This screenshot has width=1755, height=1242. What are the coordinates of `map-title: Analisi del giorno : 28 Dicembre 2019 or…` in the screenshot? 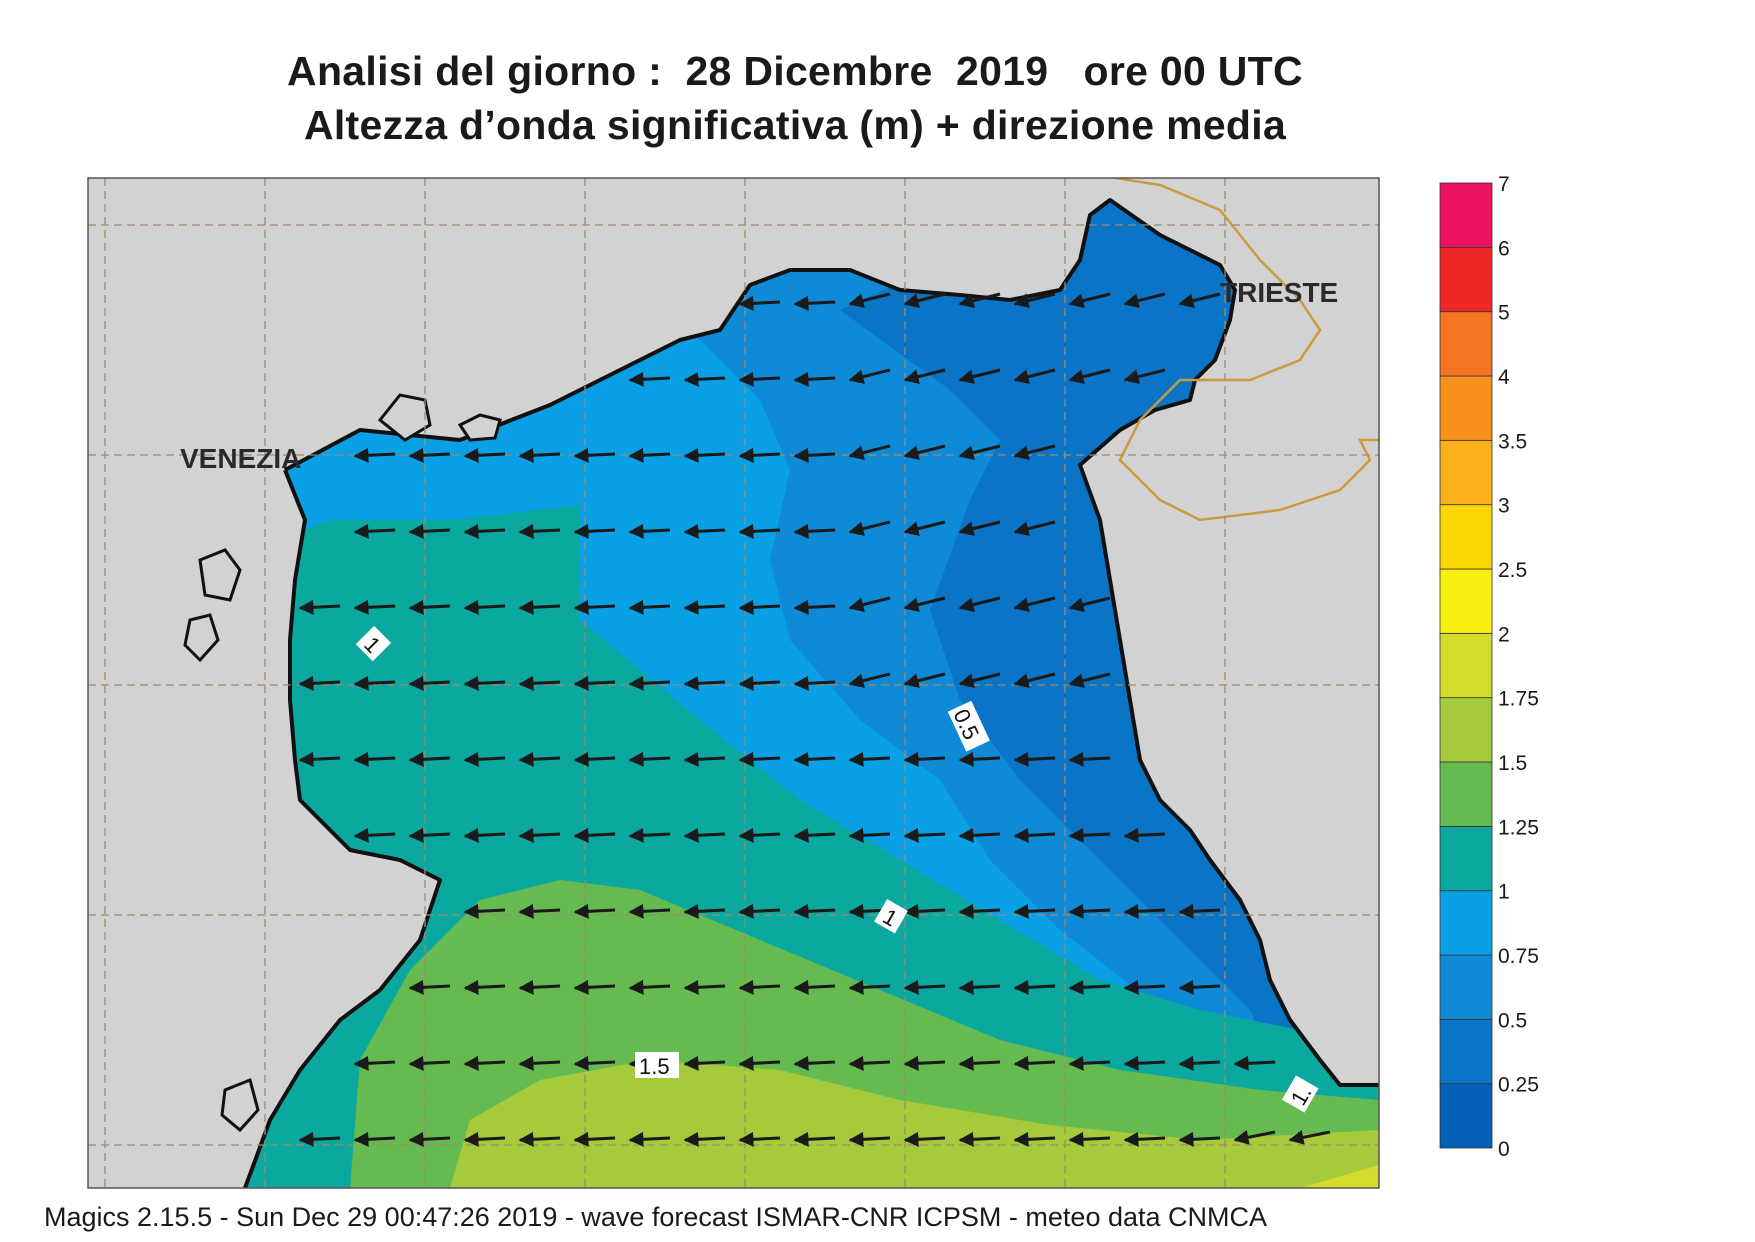 It's located at (795, 71).